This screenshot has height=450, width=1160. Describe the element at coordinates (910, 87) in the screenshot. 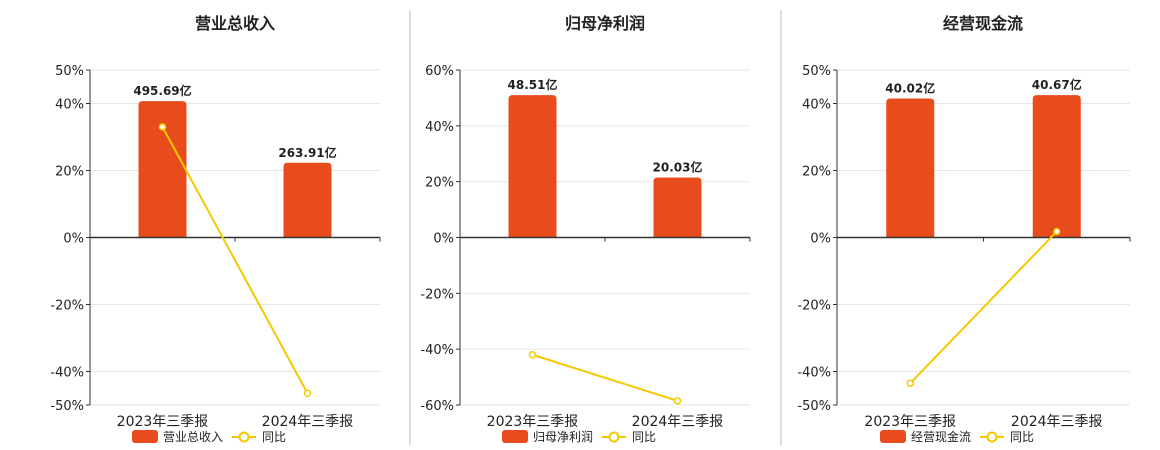

I see `bar-data-label: 40.02亿` at that location.